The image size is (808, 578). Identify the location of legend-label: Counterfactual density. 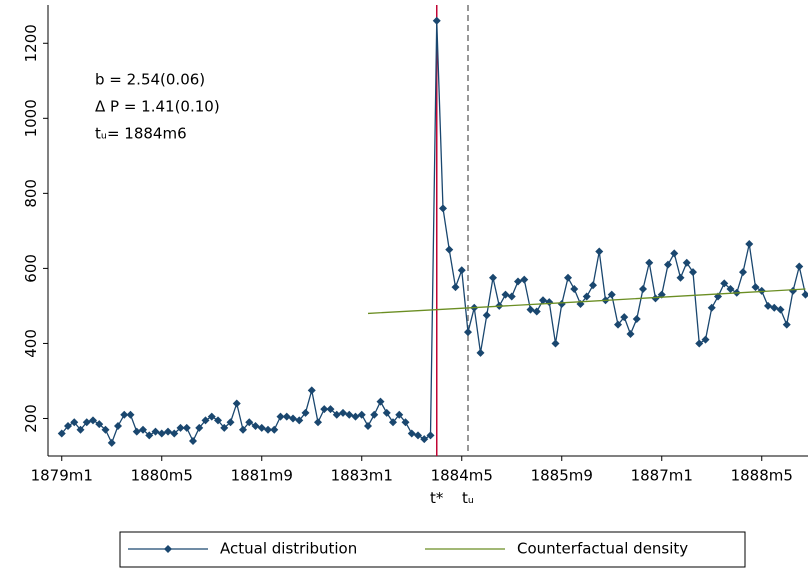
(602, 549).